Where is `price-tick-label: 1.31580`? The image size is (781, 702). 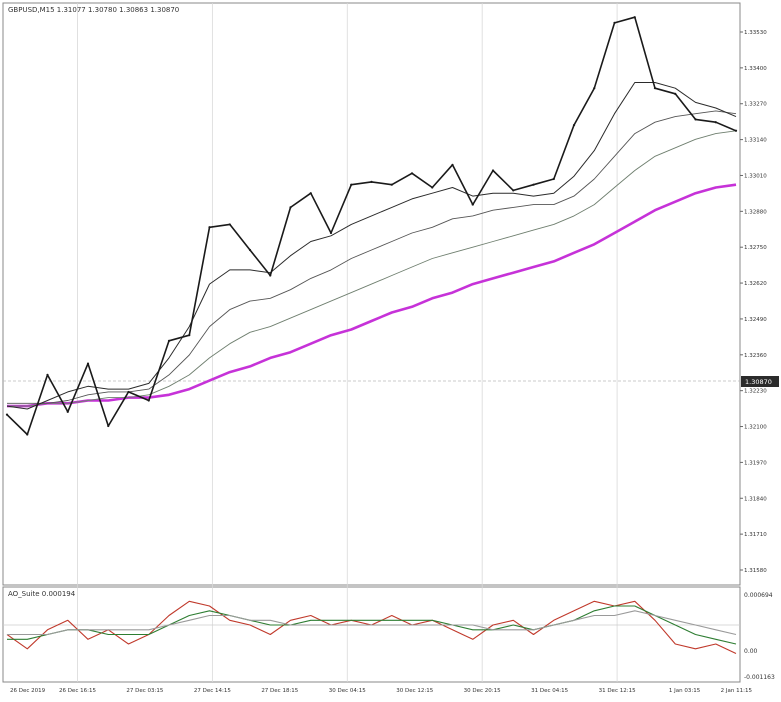 price-tick-label: 1.31580 is located at coordinates (755, 571).